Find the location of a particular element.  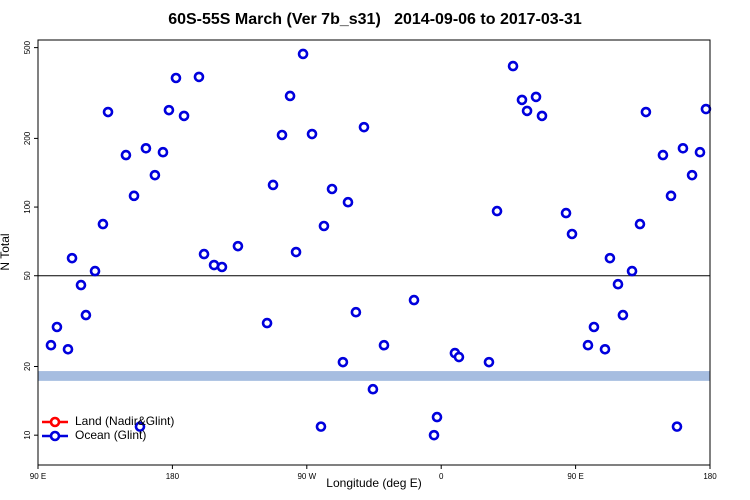

y-tick-label: 10 is located at coordinates (27, 434).